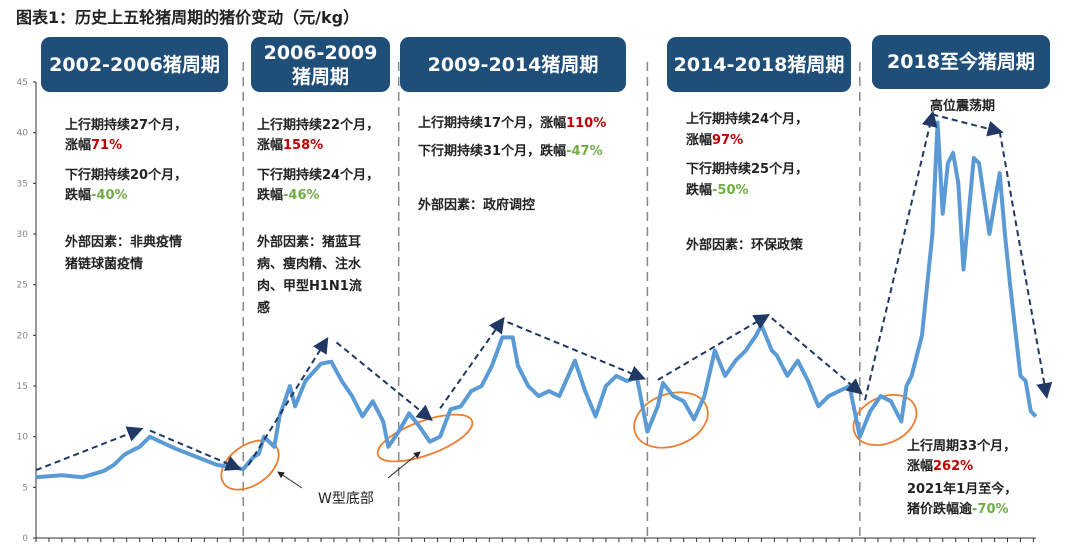 Image resolution: width=1080 pixels, height=552 pixels. What do you see at coordinates (759, 64) in the screenshot?
I see `cycle-header-4: 2014-2018猪周期` at bounding box center [759, 64].